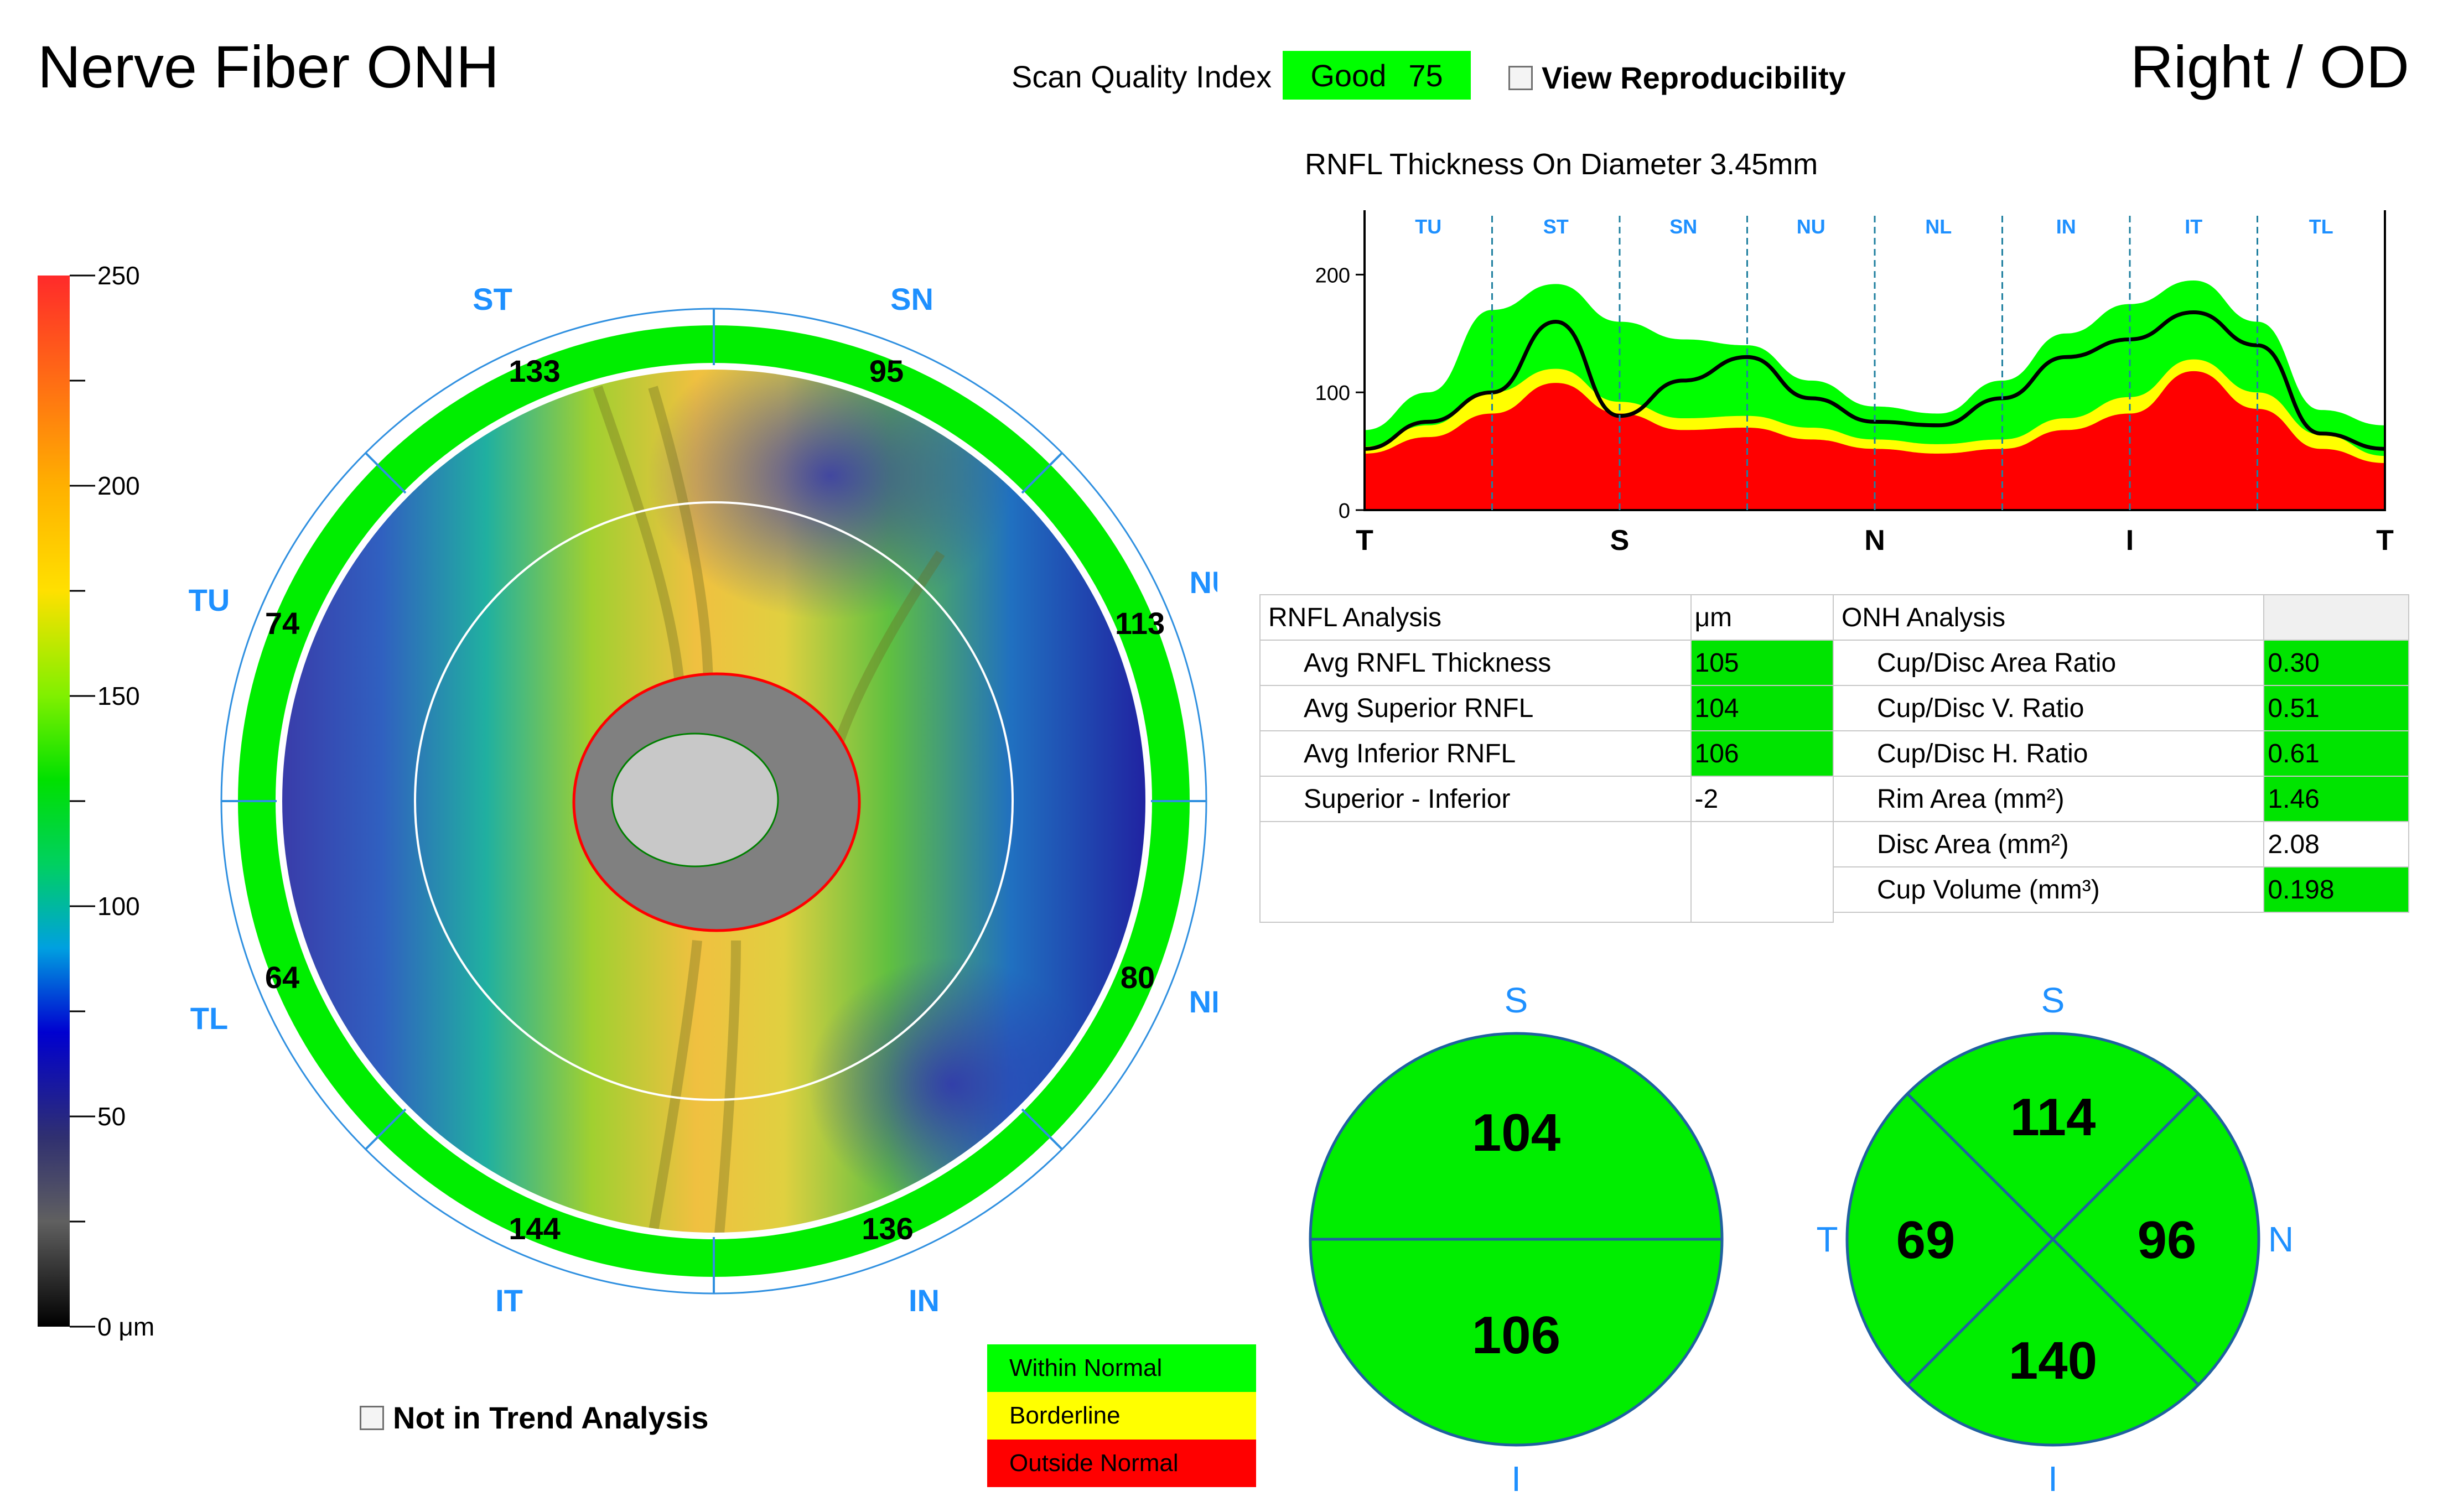 The height and width of the screenshot is (1512, 2448). I want to click on quadrant-bottom-label: I, so click(2053, 1479).